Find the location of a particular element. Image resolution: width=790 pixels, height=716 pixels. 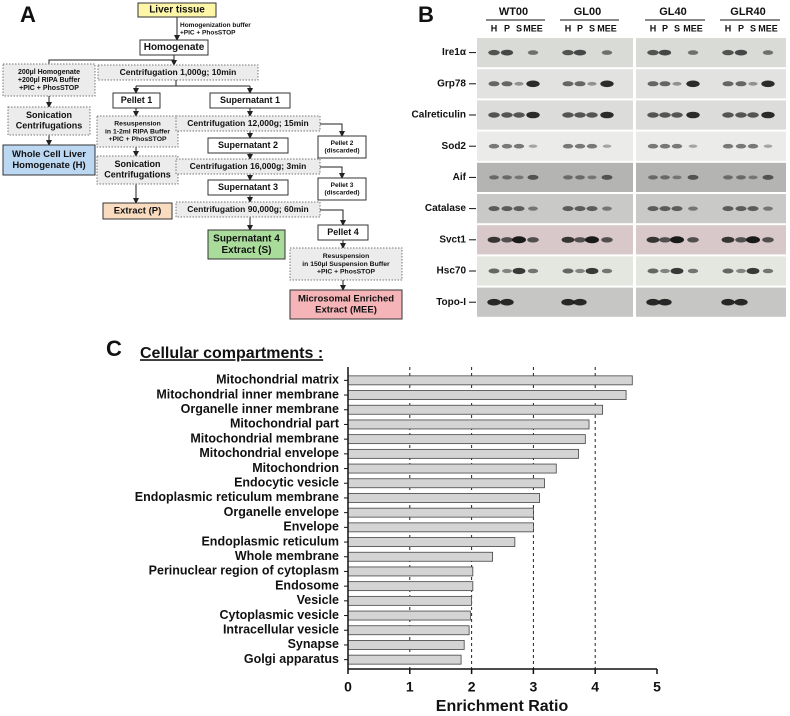

x-tick-label: 4 is located at coordinates (595, 687).